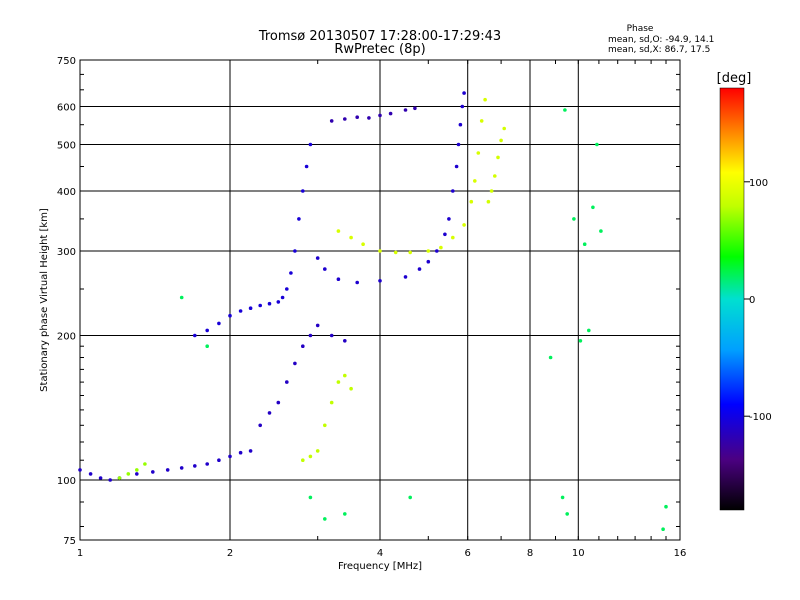  I want to click on x-tick-label: 6, so click(468, 553).